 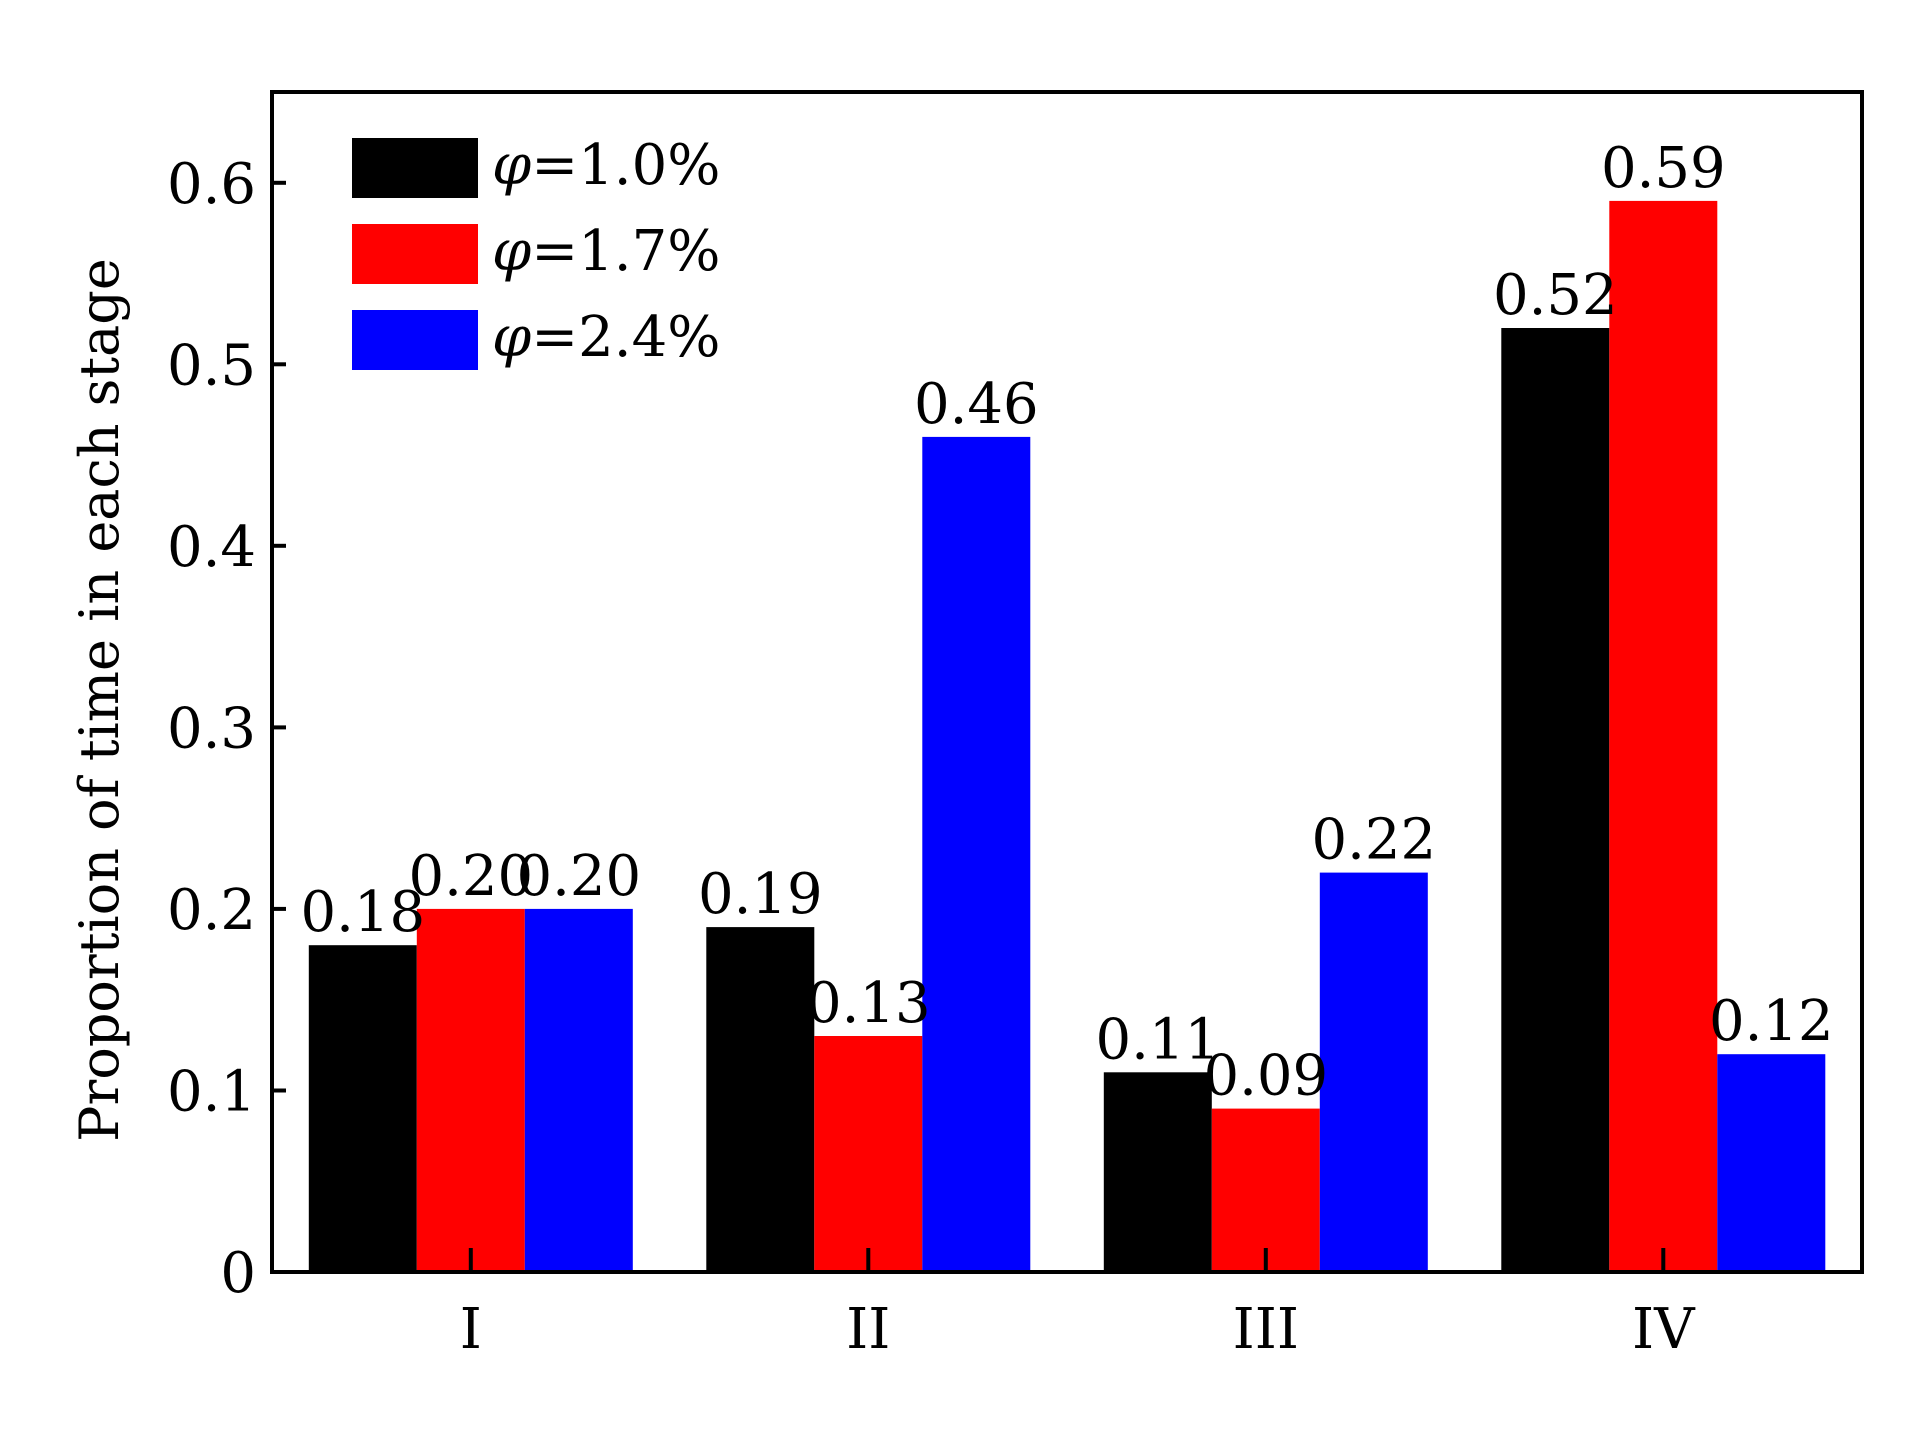 What do you see at coordinates (211, 184) in the screenshot?
I see `y-tick-label: 0.6` at bounding box center [211, 184].